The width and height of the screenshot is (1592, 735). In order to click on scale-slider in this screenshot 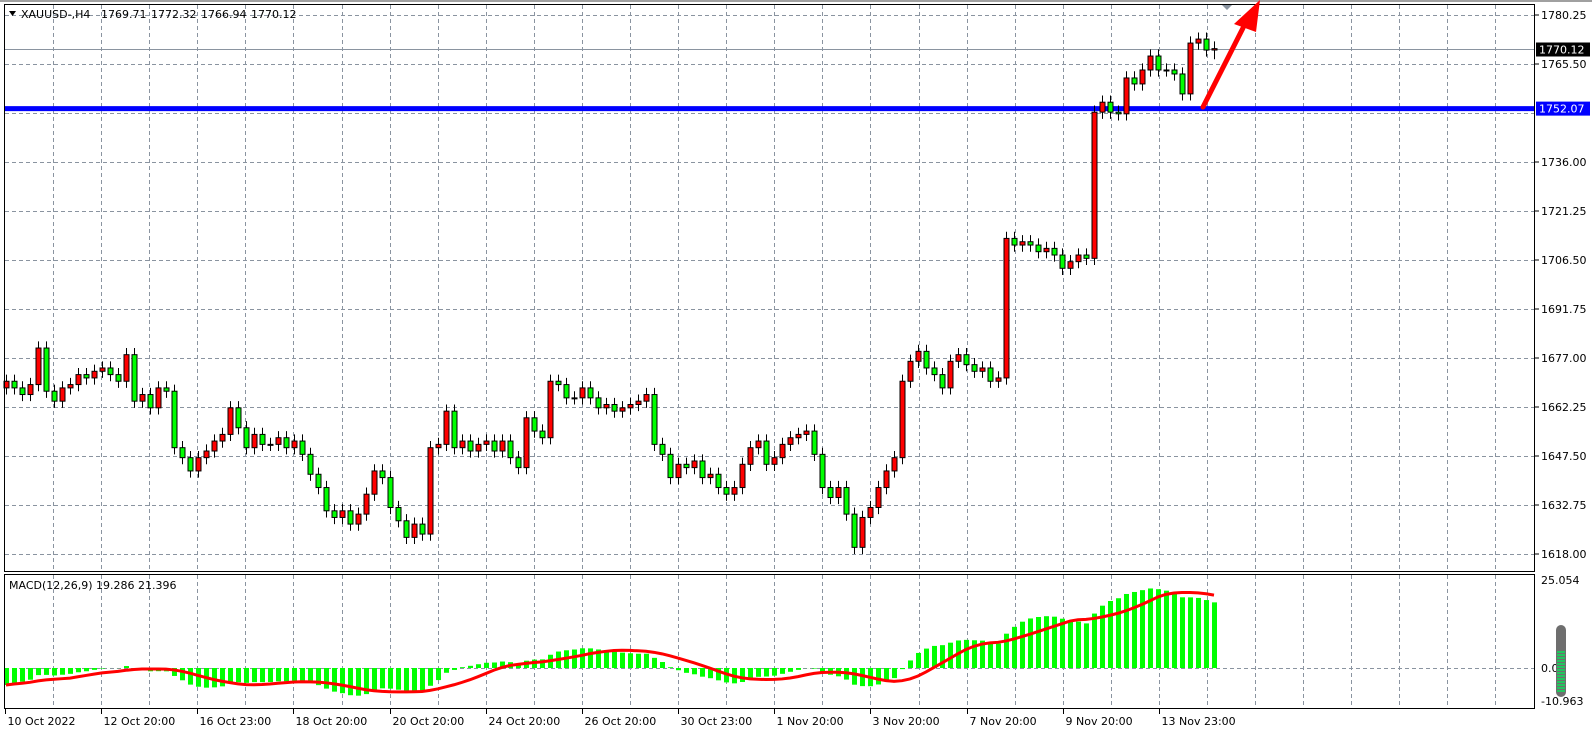, I will do `click(1561, 661)`.